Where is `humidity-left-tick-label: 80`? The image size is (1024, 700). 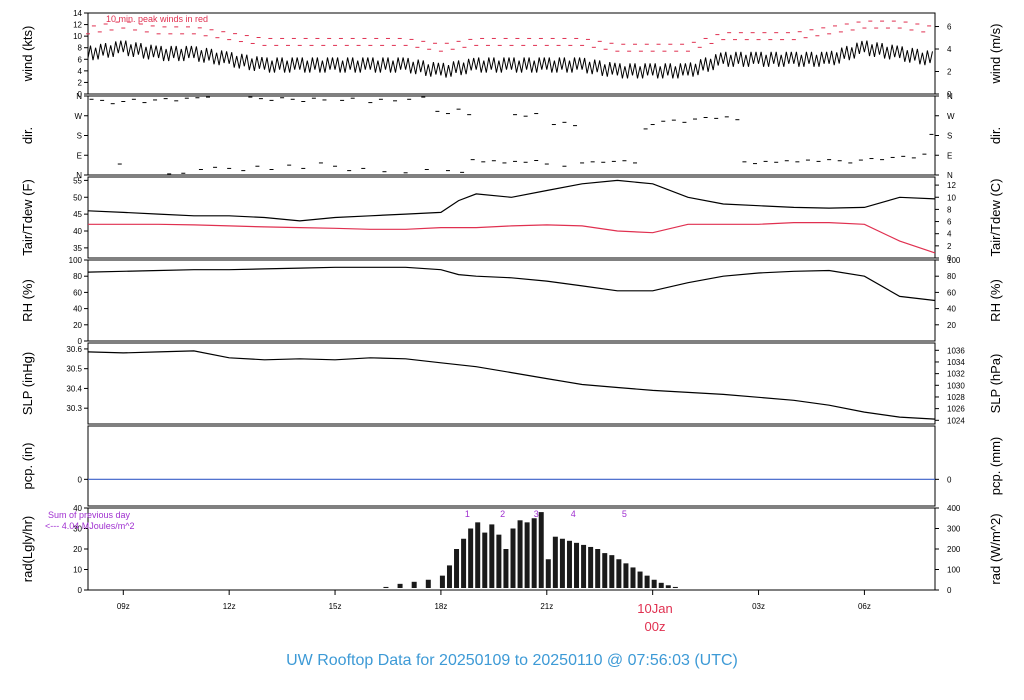
humidity-left-tick-label: 80 is located at coordinates (77, 276).